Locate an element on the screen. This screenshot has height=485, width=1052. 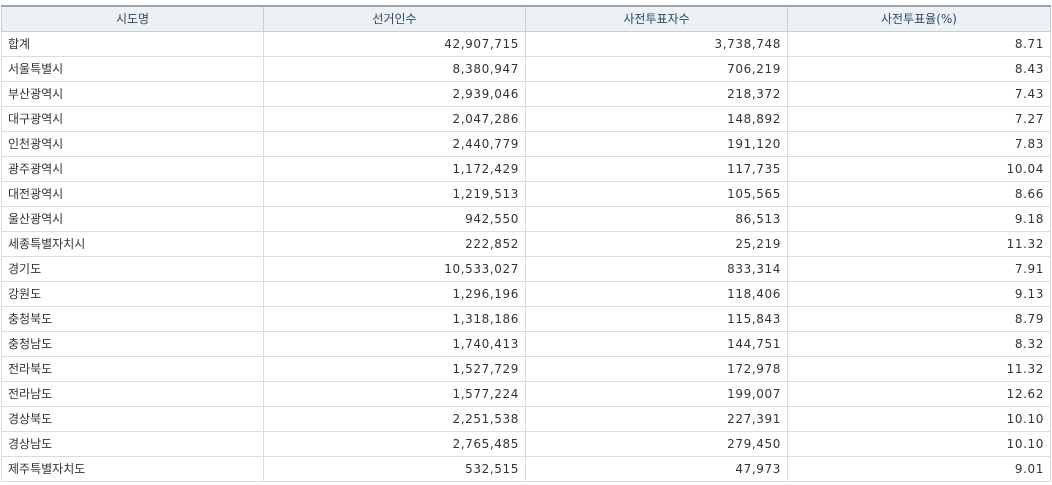
cell-early-turnout-rate: 8.32 is located at coordinates (919, 343).